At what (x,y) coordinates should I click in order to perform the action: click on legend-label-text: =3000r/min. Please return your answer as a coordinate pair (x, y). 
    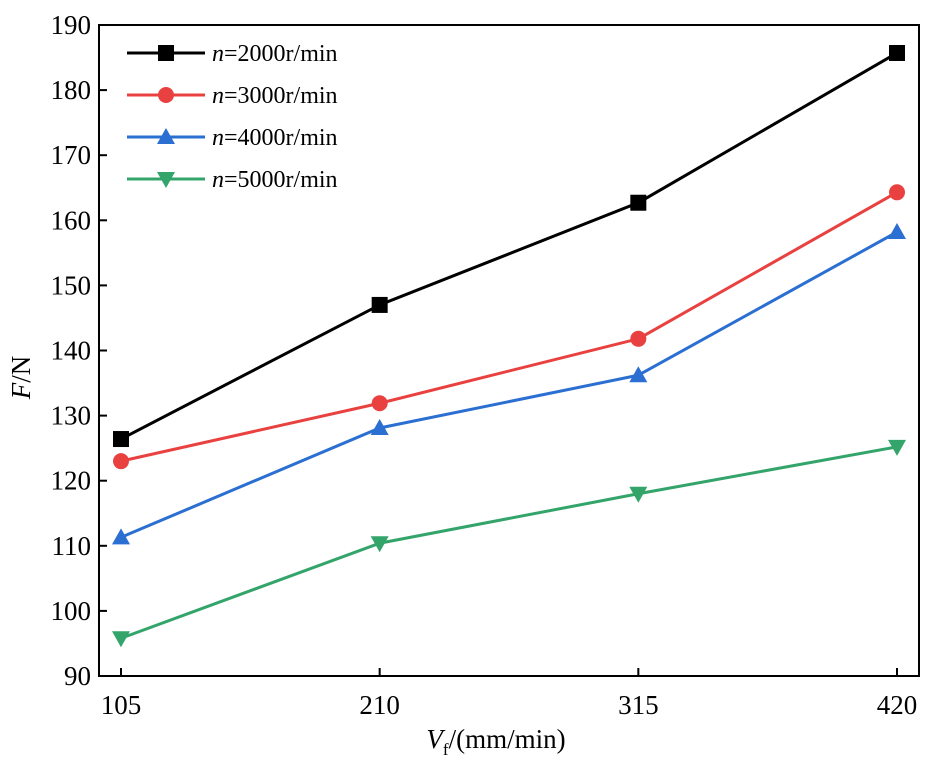
    Looking at the image, I should click on (281, 96).